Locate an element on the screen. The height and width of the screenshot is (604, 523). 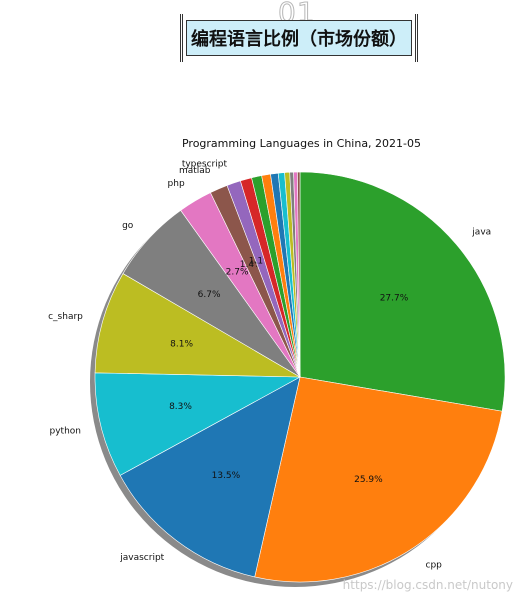
slice-label-cpp: cpp is located at coordinates (434, 565).